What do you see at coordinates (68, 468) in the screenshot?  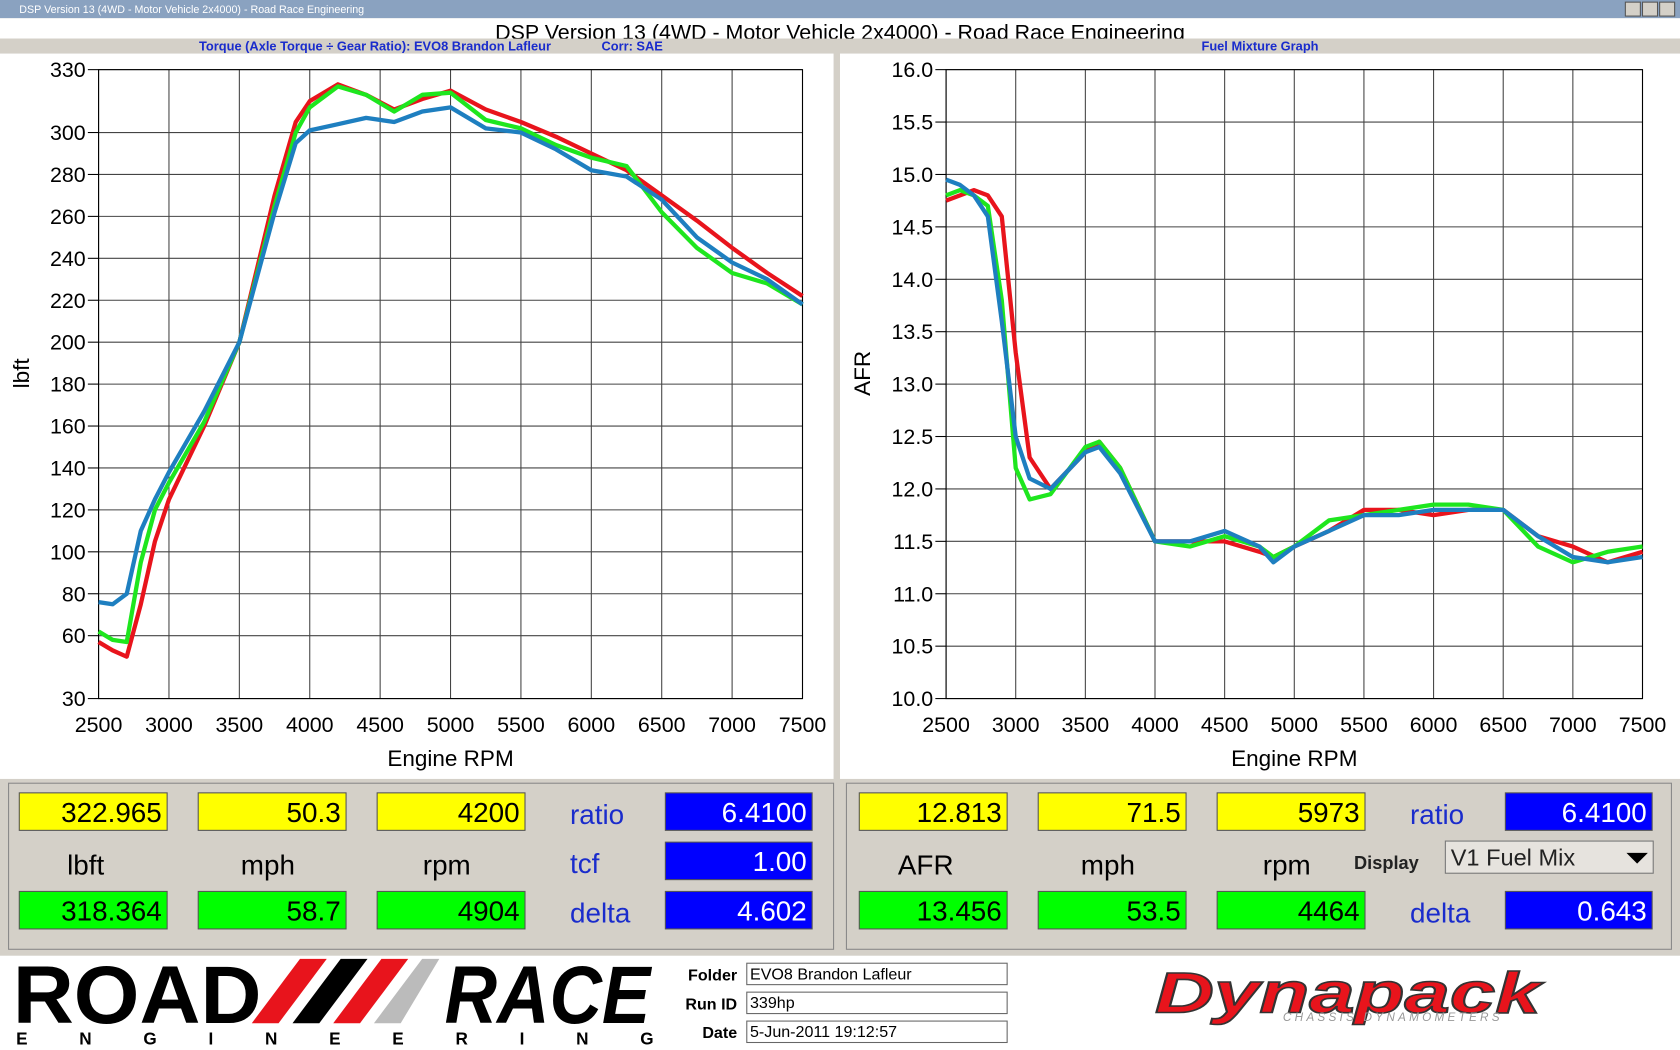 I see `y-tick-label: 140` at bounding box center [68, 468].